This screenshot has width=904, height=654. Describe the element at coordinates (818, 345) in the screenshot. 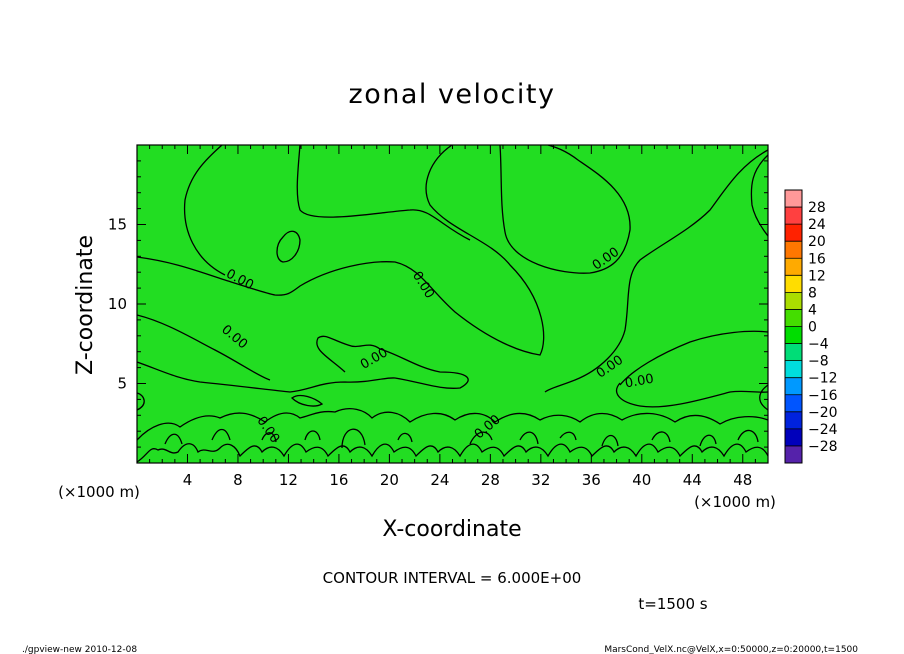

I see `colorbar-label: −4` at that location.